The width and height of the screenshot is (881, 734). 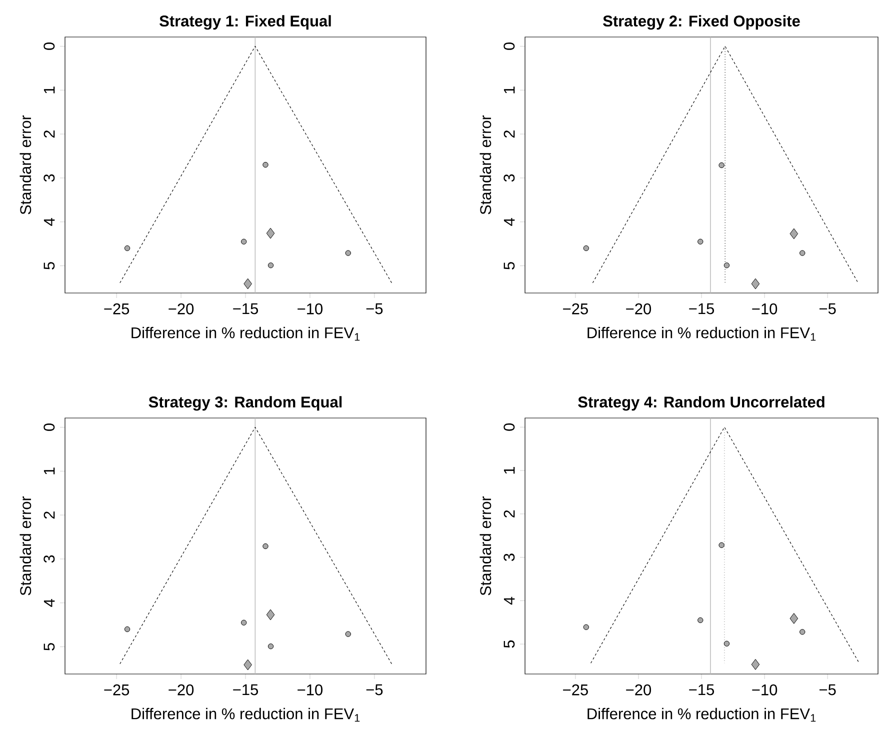 I want to click on chart-title: Strategy 4: Random Uncorrelated, so click(x=701, y=403).